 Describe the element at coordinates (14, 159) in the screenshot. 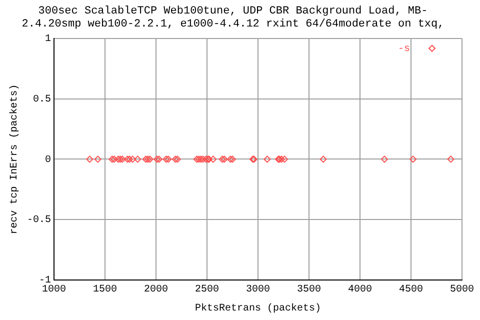

I see `y-axis-title: recv tcp InErrs (packets)` at that location.